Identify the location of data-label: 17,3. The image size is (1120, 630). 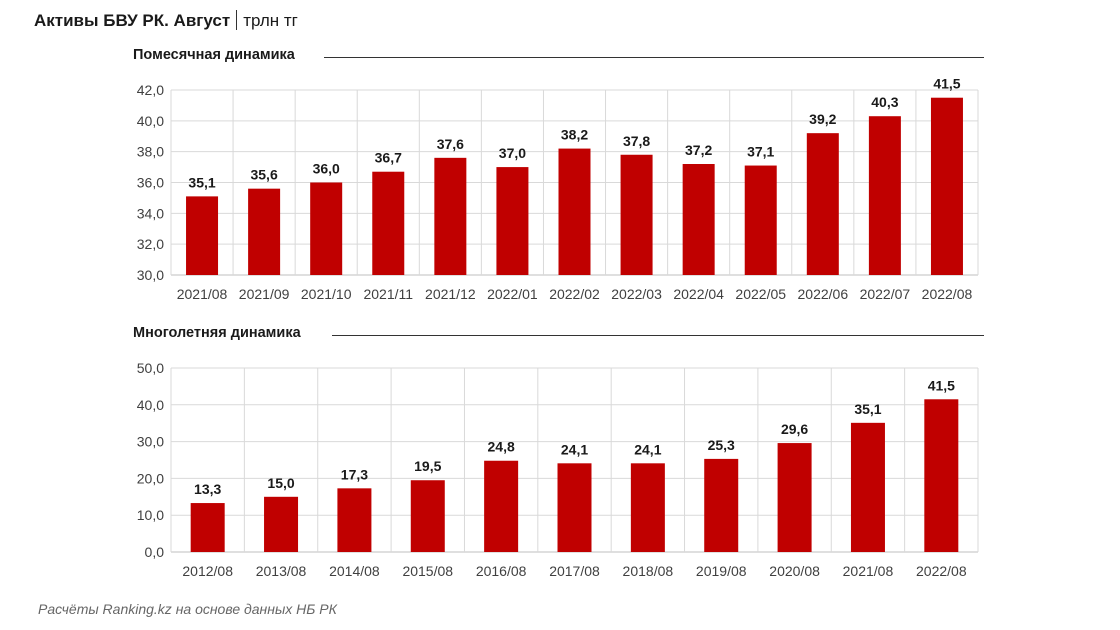
(354, 474).